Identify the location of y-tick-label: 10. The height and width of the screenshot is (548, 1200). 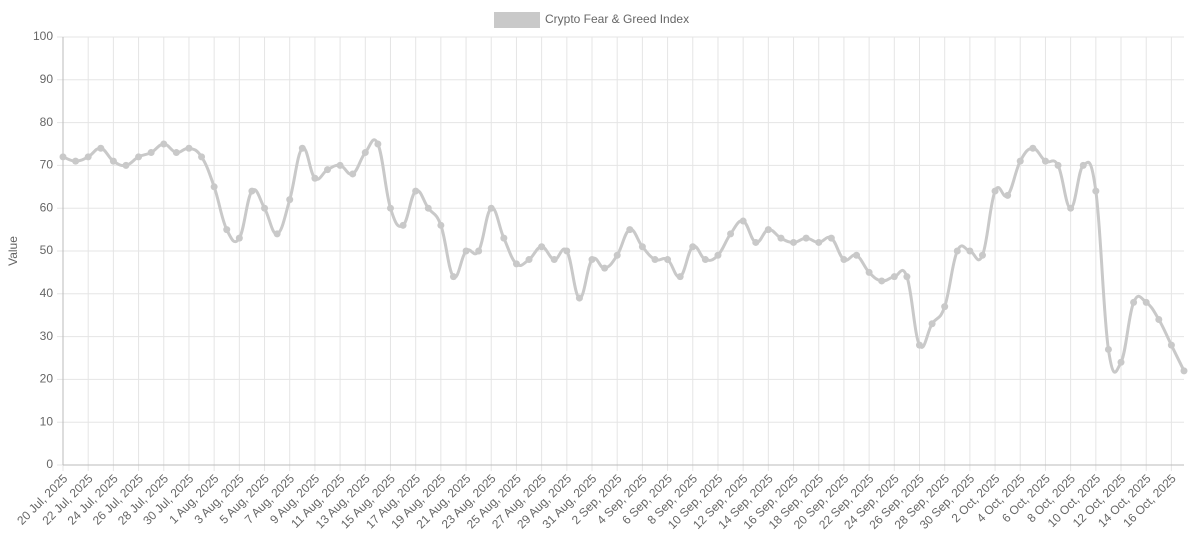
(47, 421).